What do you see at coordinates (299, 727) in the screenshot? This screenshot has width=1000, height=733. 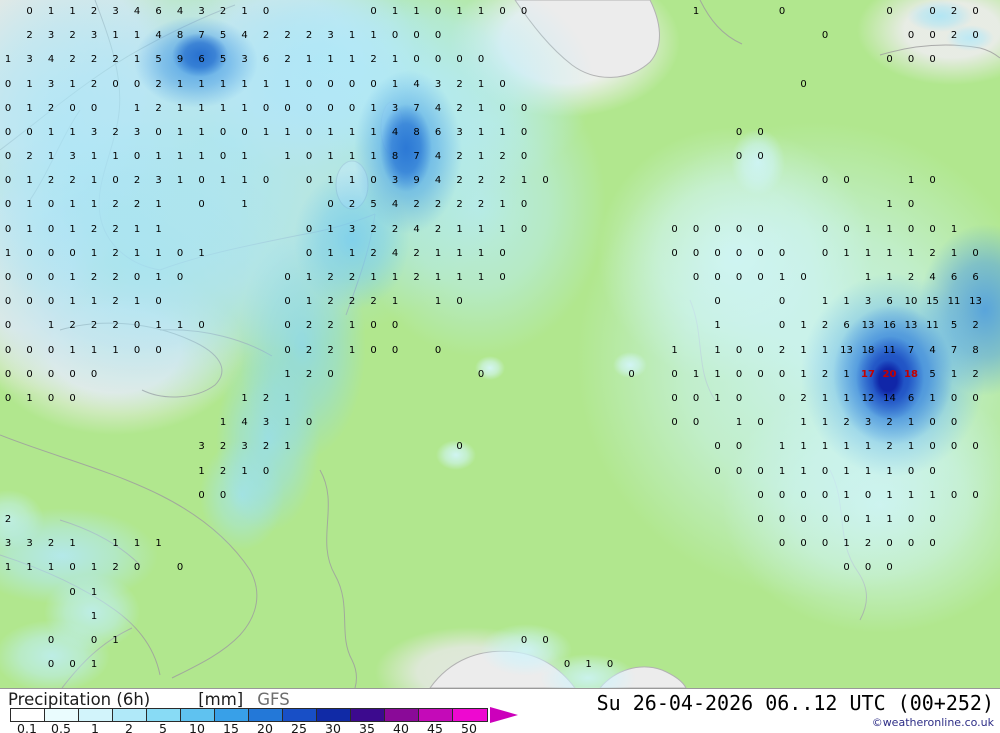 I see `scale-label: 25` at bounding box center [299, 727].